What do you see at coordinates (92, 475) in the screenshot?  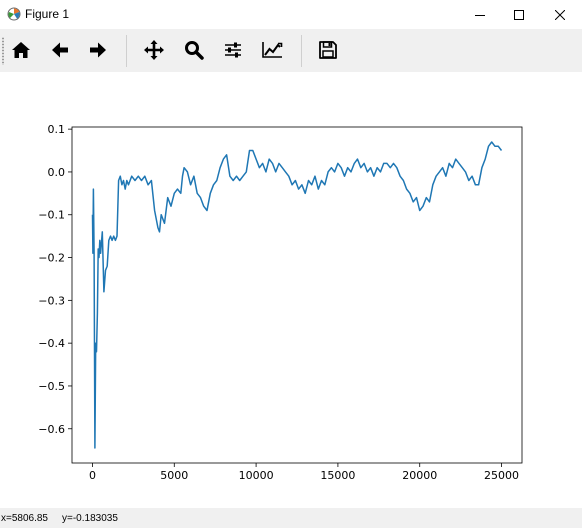 I see `x-tick-label: 0` at bounding box center [92, 475].